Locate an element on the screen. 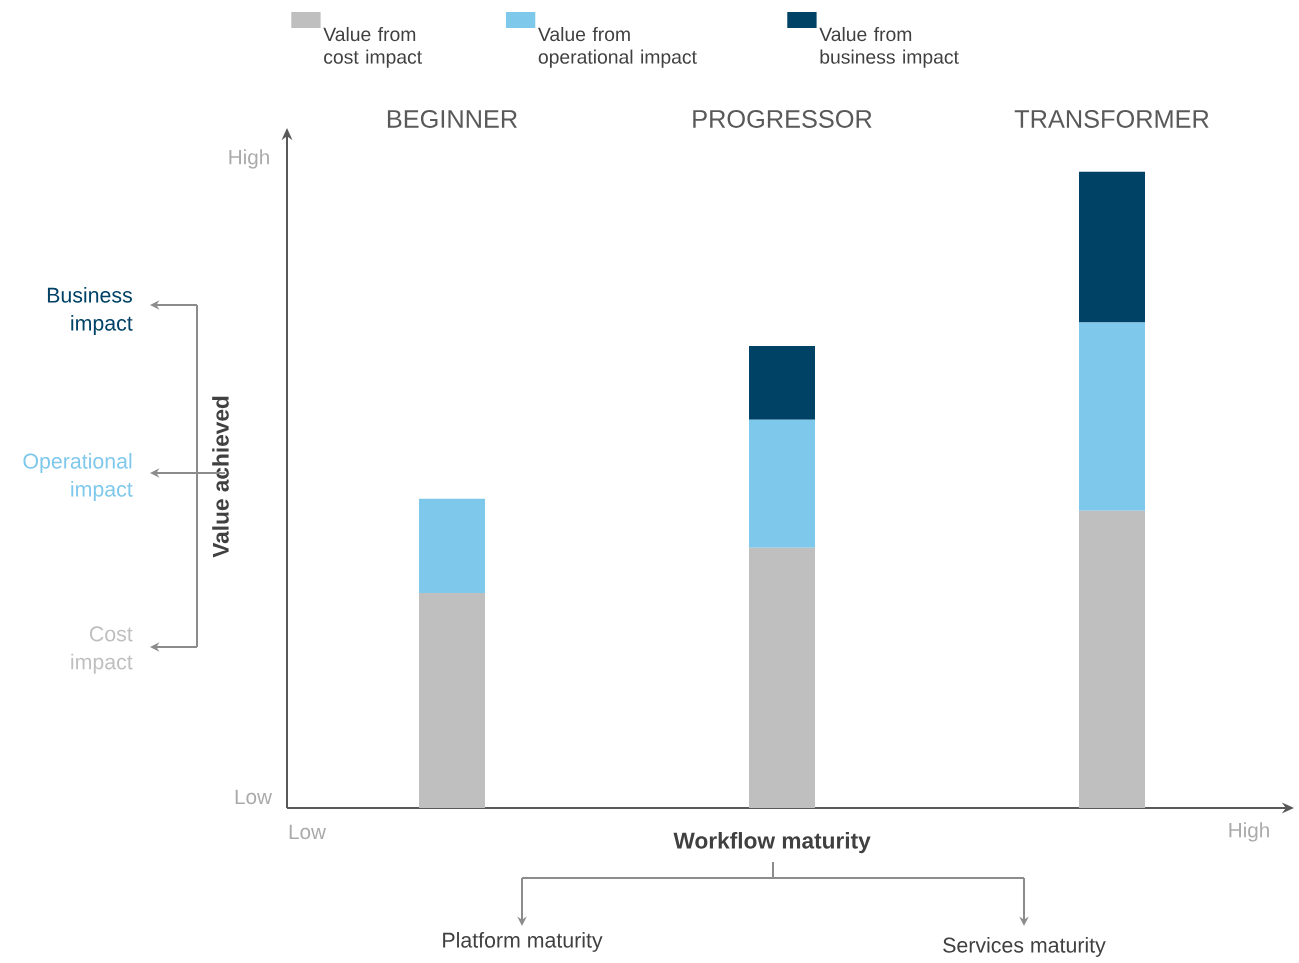 The height and width of the screenshot is (963, 1299). x-tick-label: TRANSFORMER is located at coordinates (1111, 118).